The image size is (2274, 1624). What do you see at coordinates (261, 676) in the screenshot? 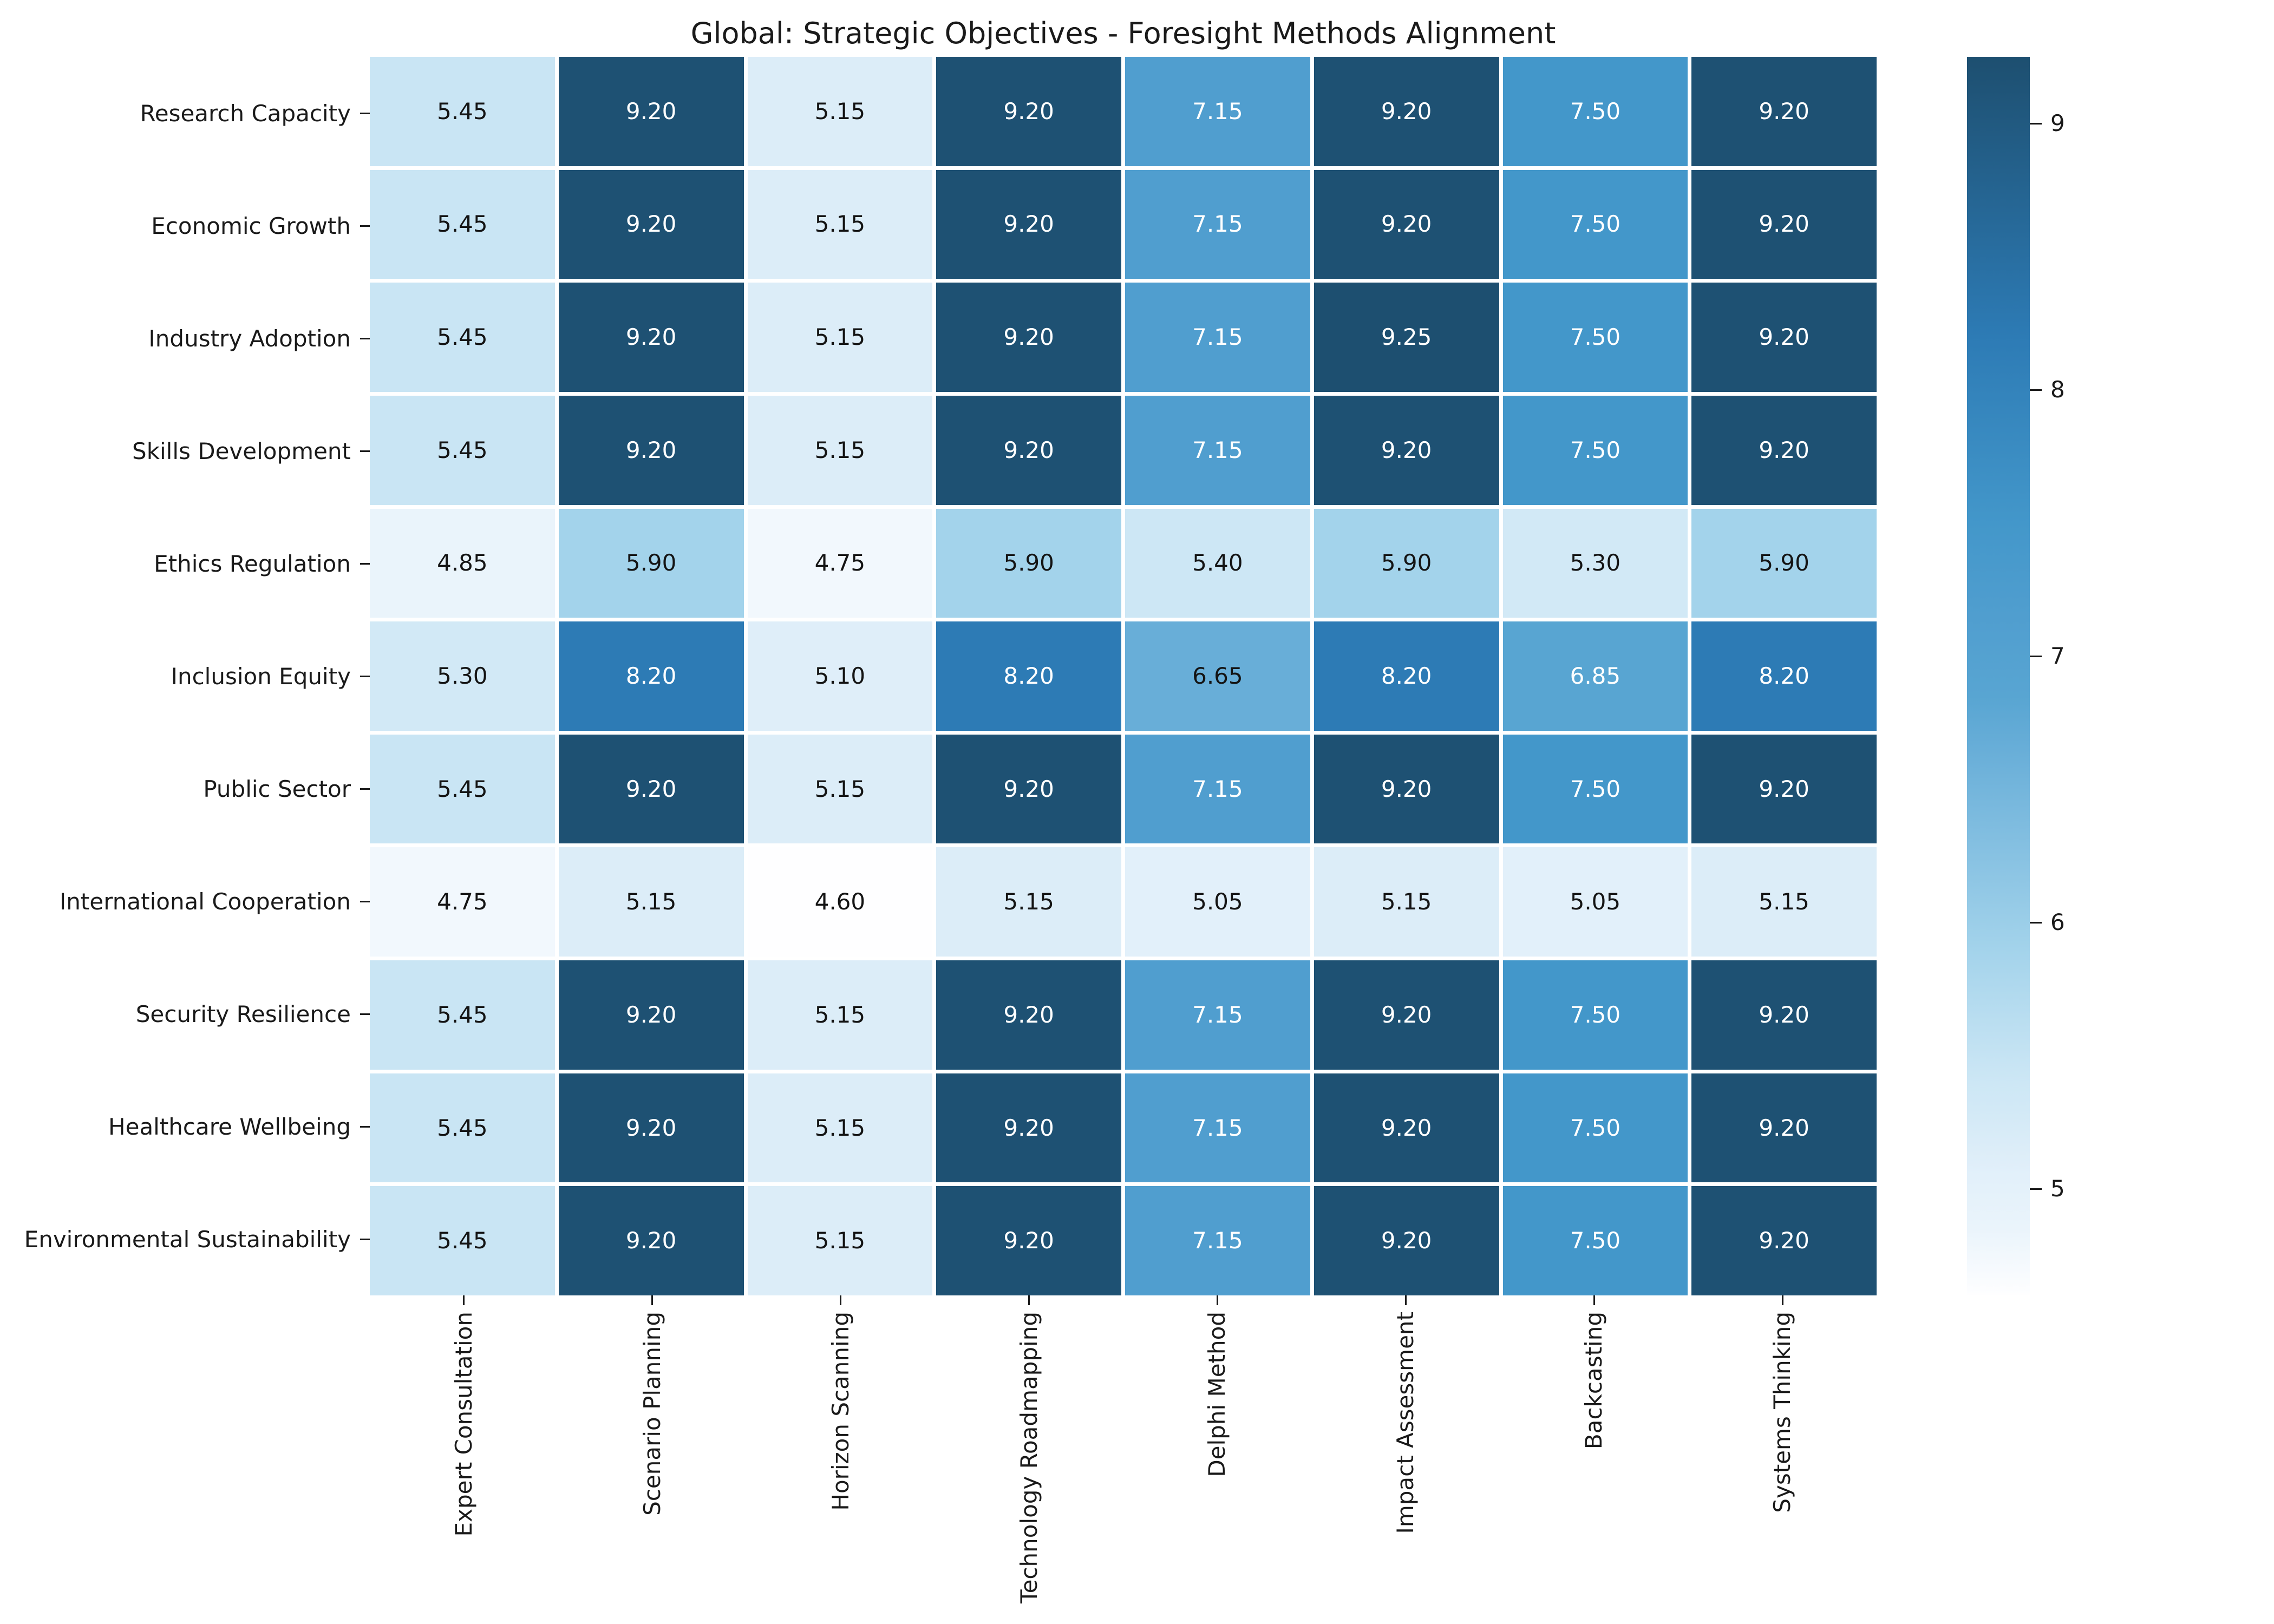
I see `row-label: Inclusion Equity` at bounding box center [261, 676].